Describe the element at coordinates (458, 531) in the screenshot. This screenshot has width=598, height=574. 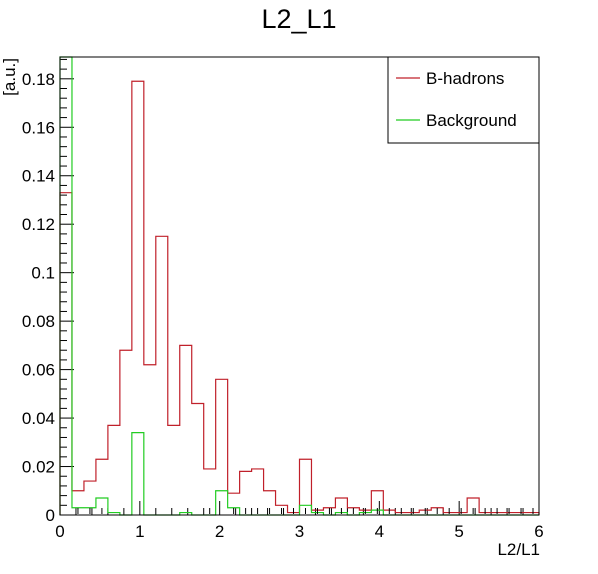
I see `x-tick-label: 5` at that location.